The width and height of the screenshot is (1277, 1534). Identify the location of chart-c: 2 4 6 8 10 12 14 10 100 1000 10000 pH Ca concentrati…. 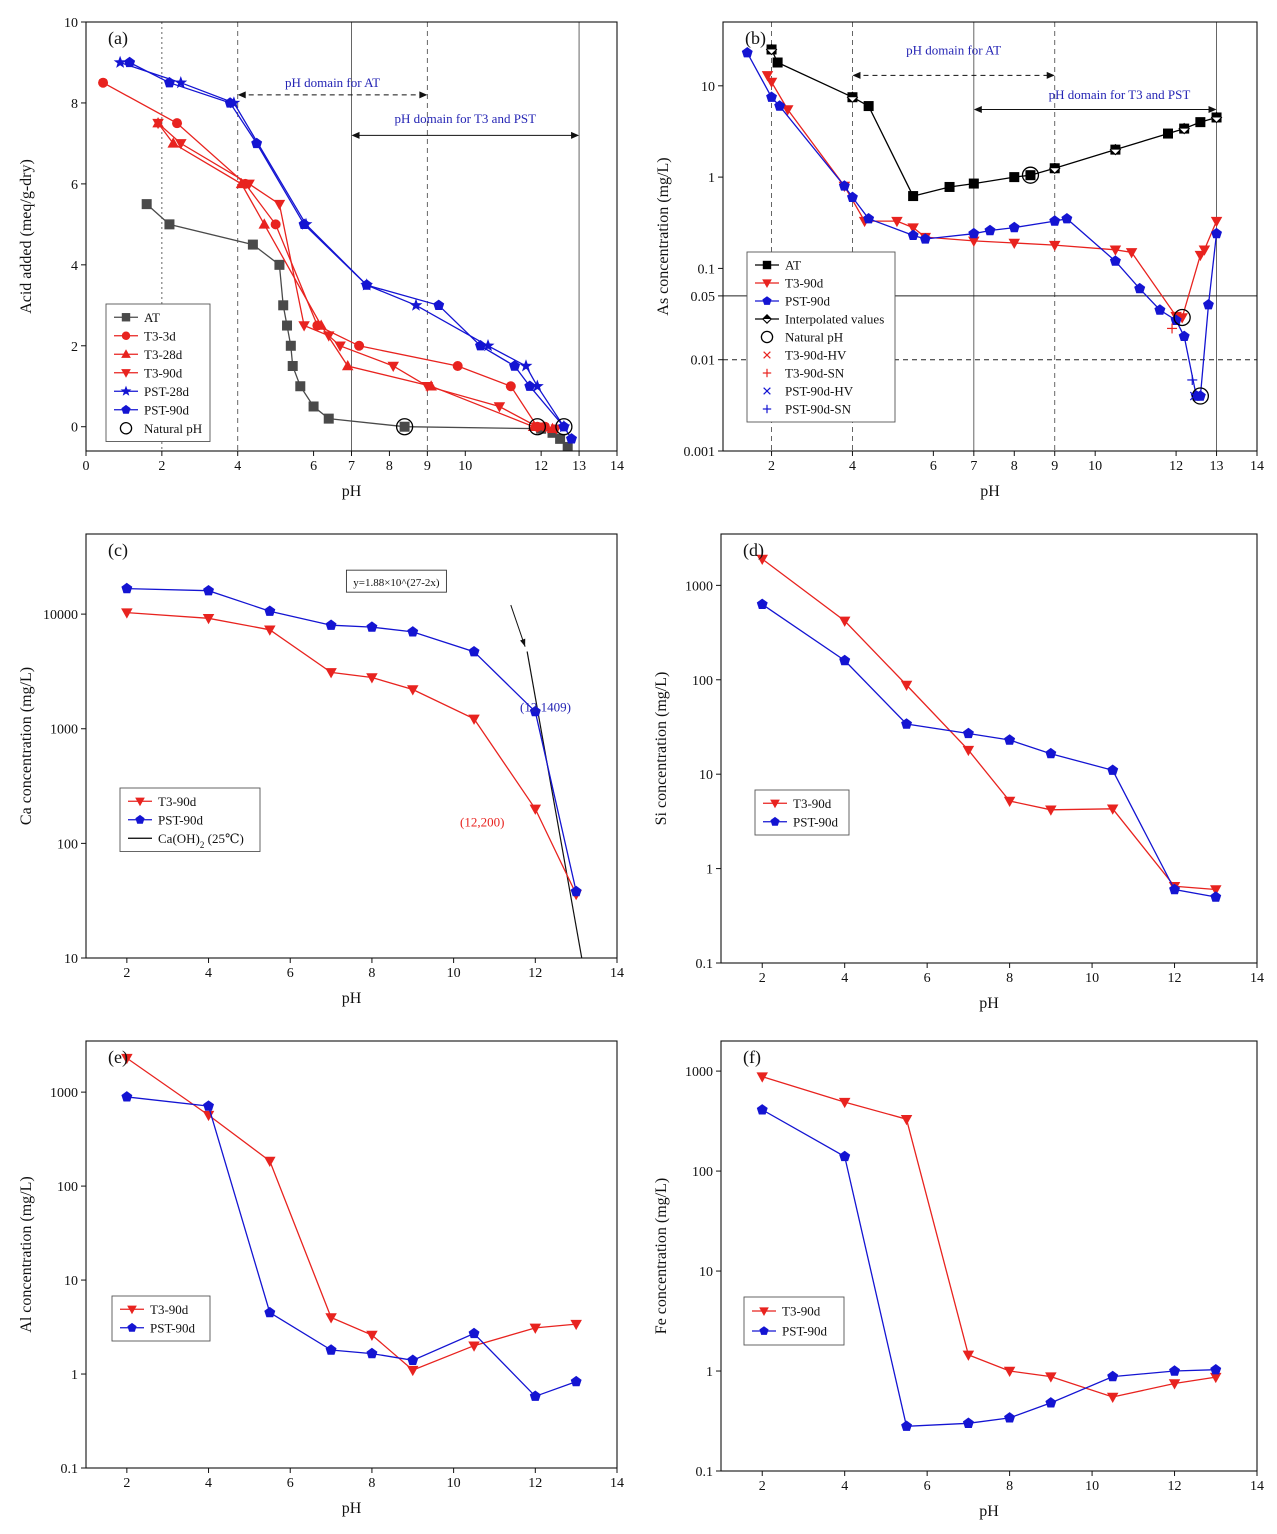
(321, 770).